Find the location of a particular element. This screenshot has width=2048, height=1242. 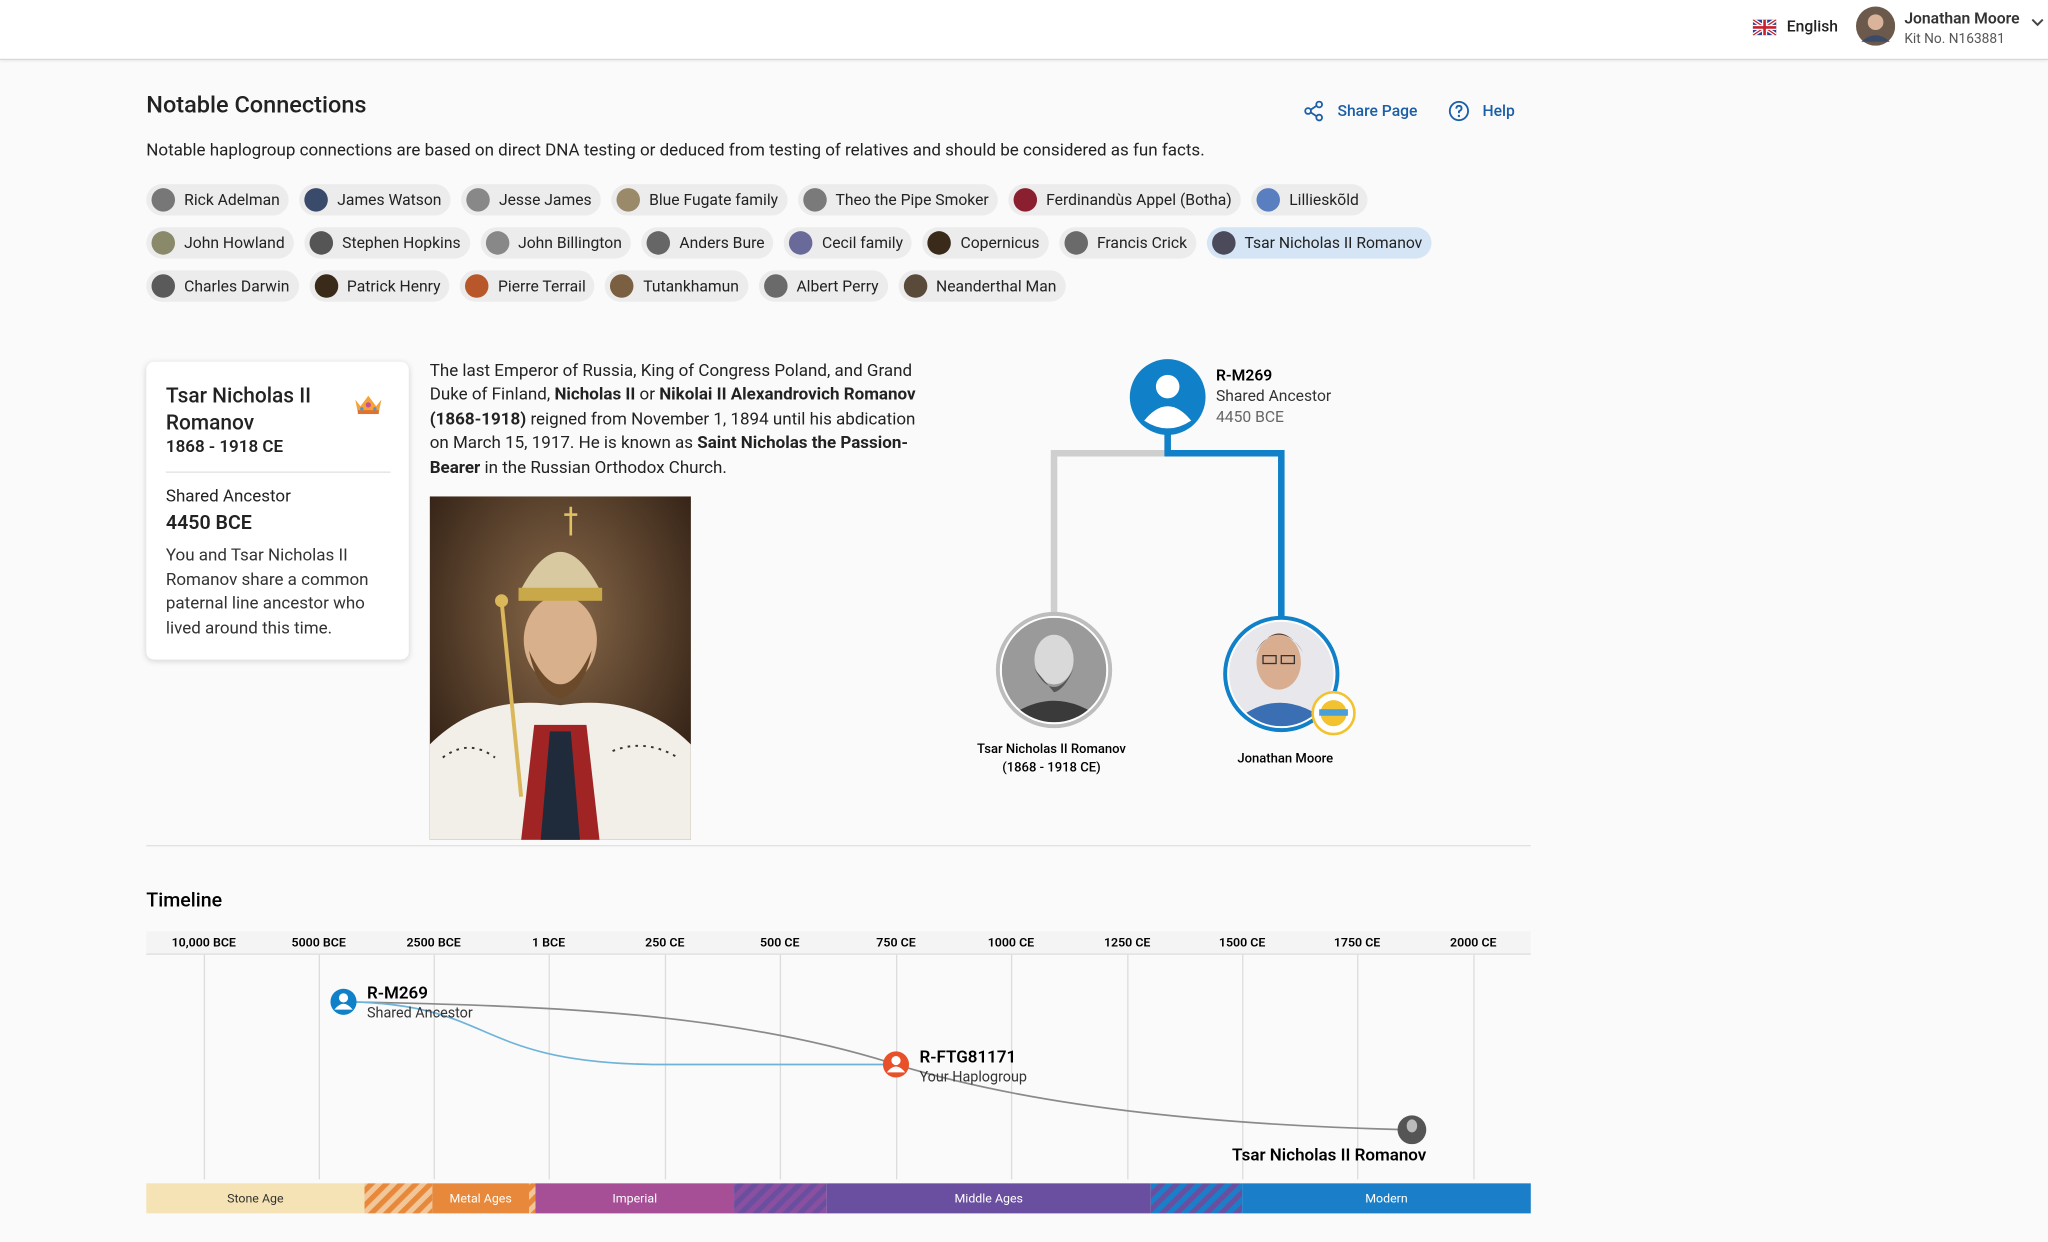

chip-label: Albert Perry is located at coordinates (837, 286).